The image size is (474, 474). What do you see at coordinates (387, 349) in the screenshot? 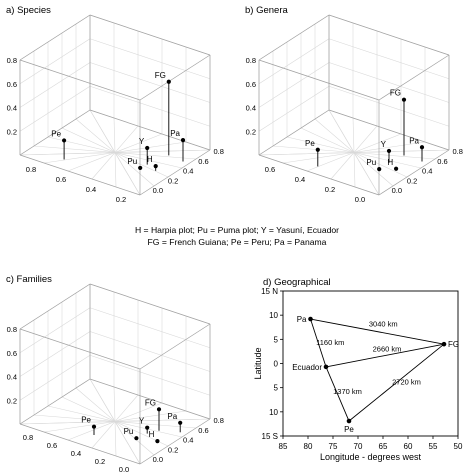
I see `link-distance-label: 2660 km` at bounding box center [387, 349].